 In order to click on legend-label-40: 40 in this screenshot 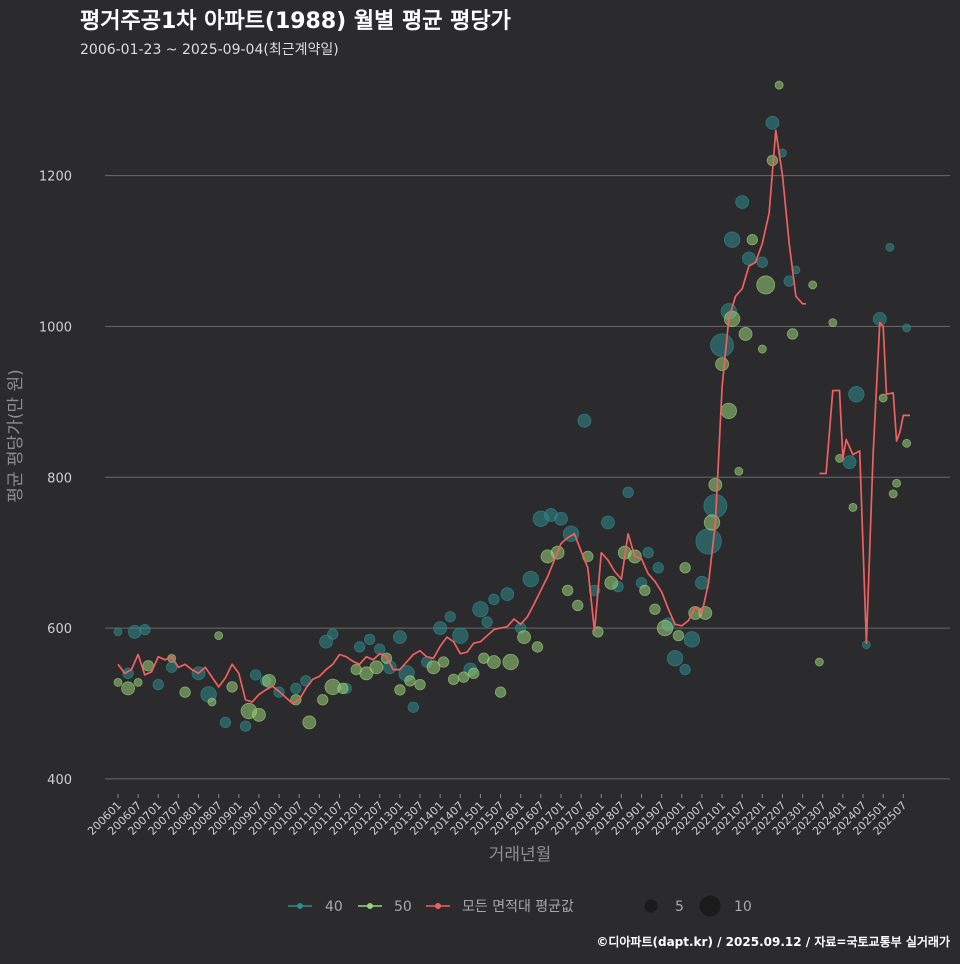, I will do `click(334, 907)`.